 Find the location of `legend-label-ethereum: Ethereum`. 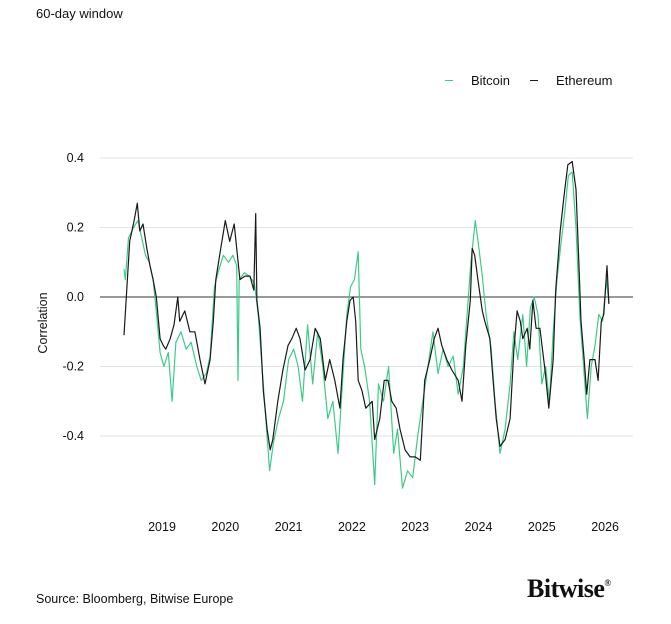

legend-label-ethereum: Ethereum is located at coordinates (584, 80).